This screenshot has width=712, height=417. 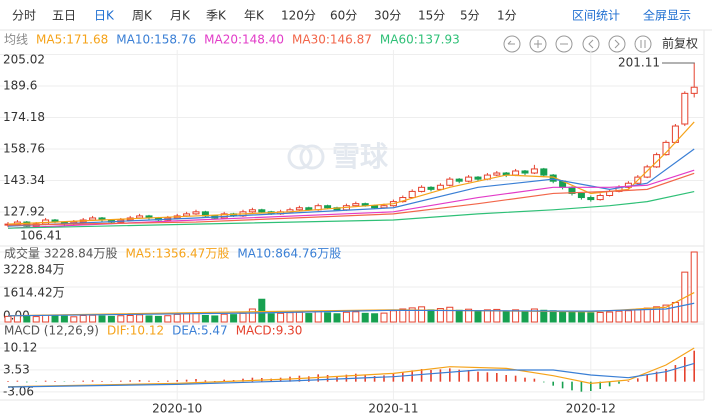 I want to click on left-icon, so click(x=591, y=44).